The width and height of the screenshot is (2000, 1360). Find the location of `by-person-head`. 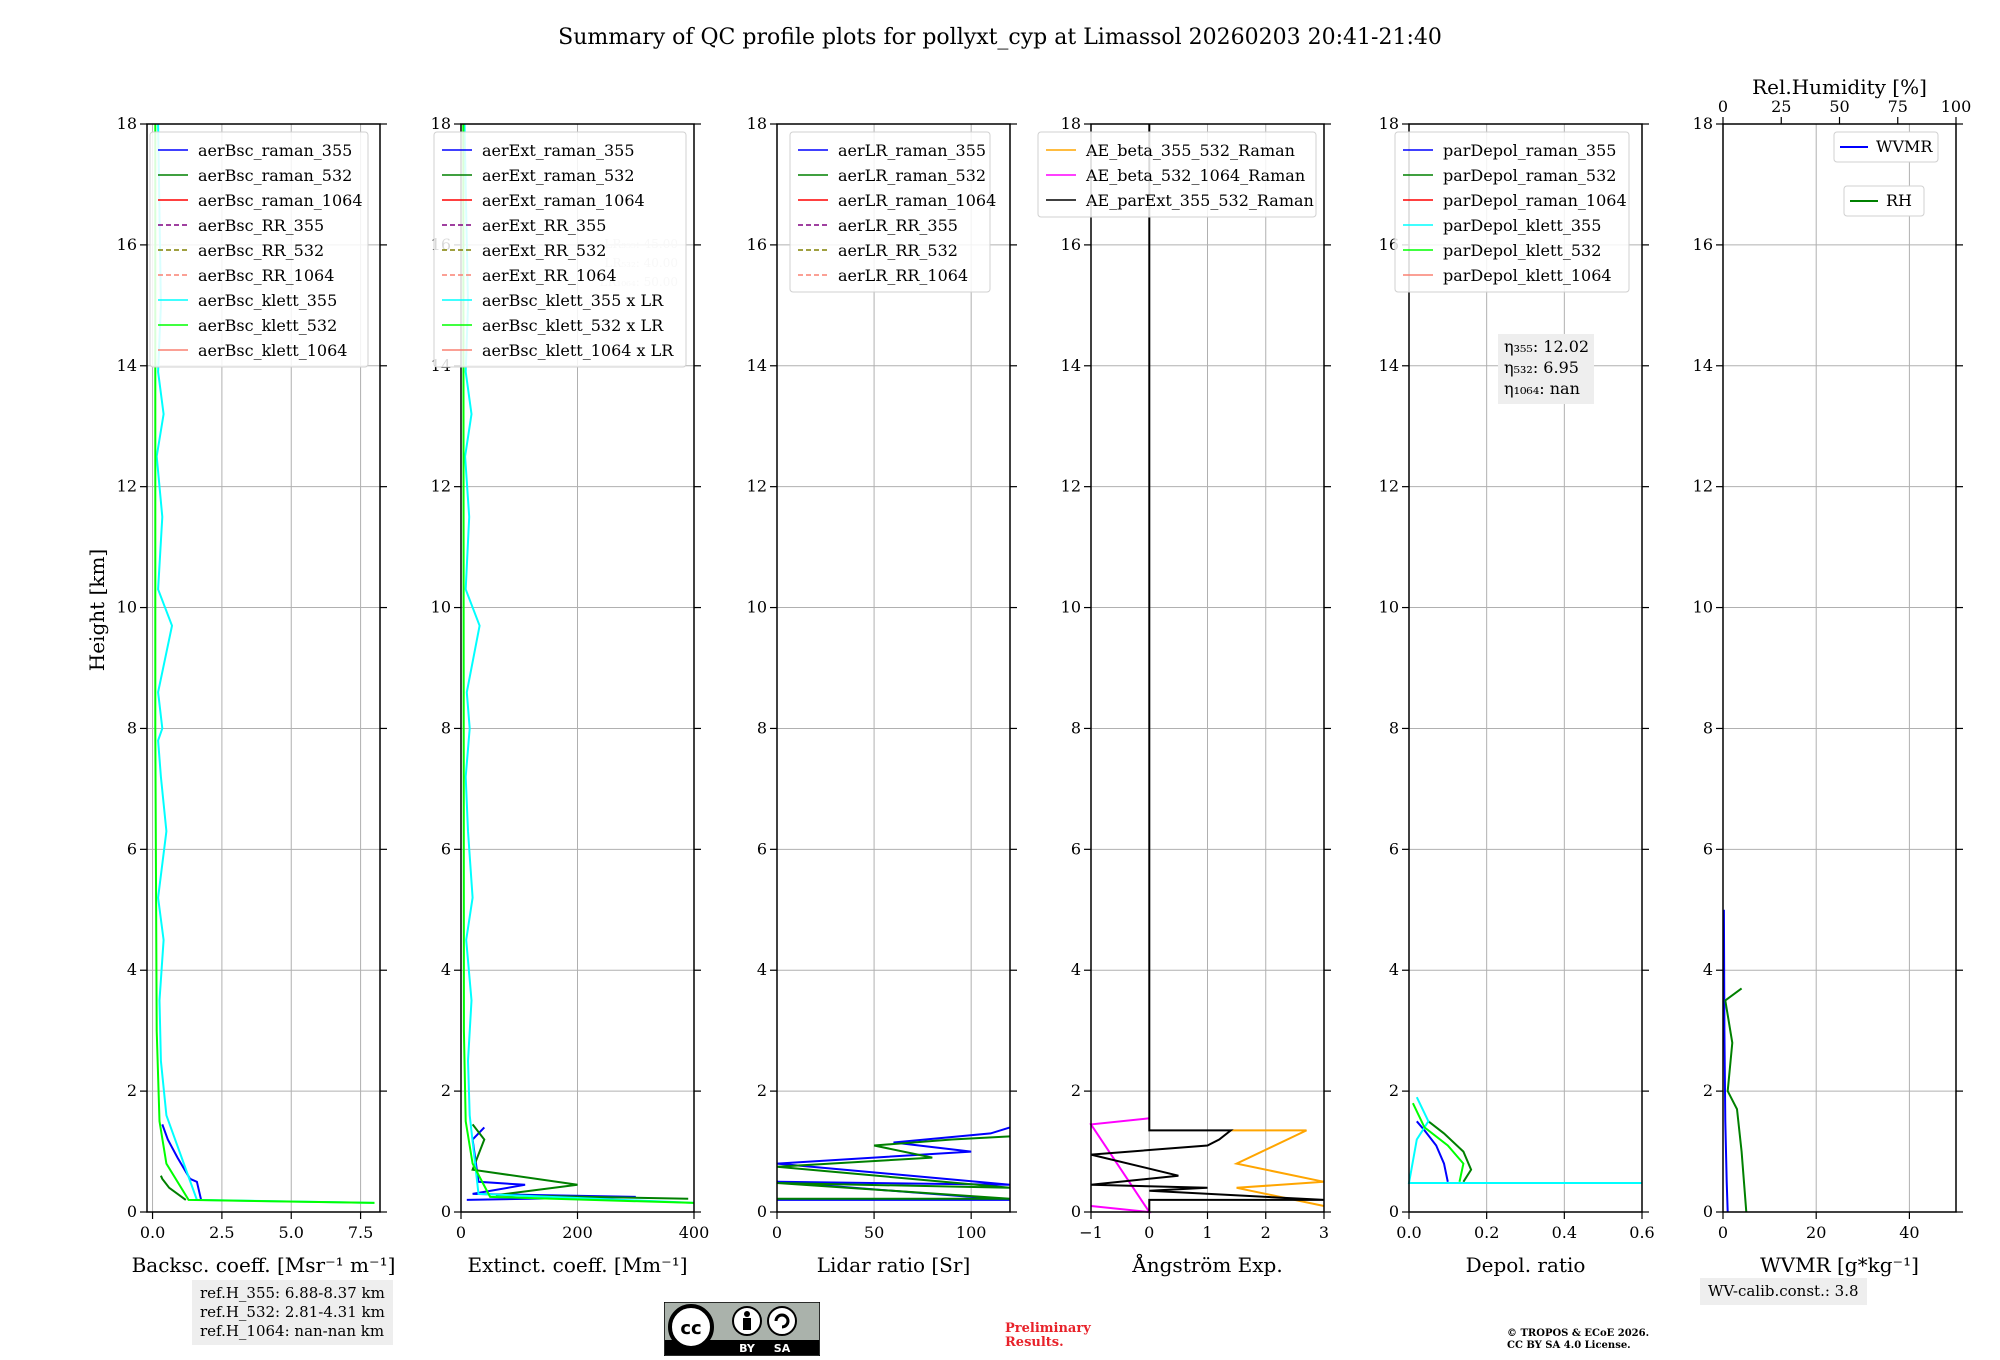

by-person-head is located at coordinates (747, 1314).